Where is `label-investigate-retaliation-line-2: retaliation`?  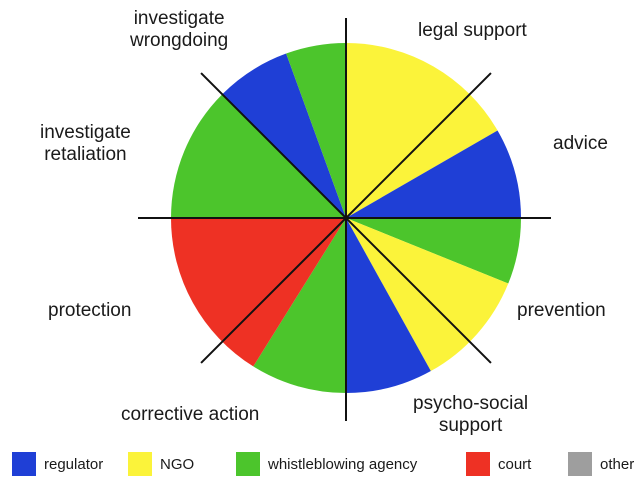 label-investigate-retaliation-line-2: retaliation is located at coordinates (85, 154).